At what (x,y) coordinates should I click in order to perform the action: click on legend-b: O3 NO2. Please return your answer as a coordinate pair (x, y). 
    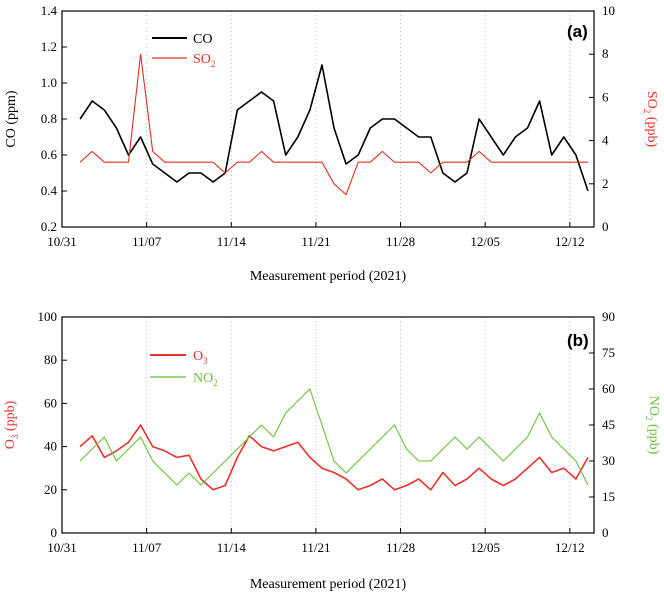
    Looking at the image, I should click on (184, 368).